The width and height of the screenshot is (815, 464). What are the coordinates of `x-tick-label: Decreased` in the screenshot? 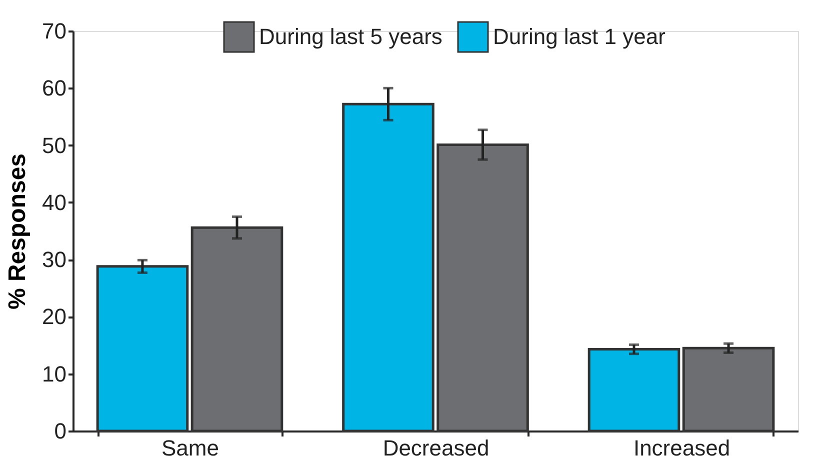 It's located at (436, 448).